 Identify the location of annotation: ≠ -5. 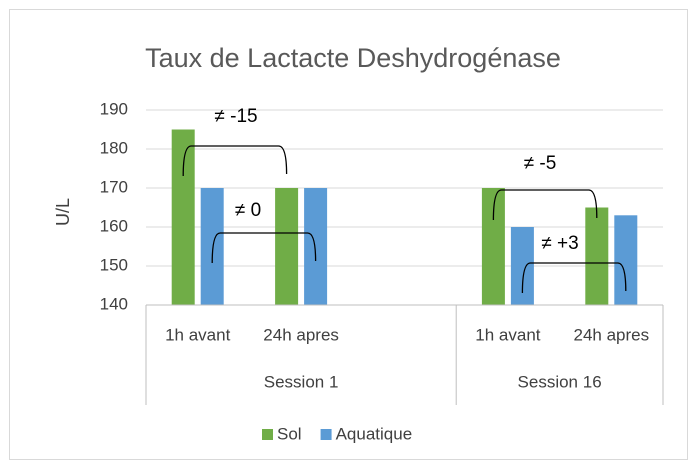
(540, 163).